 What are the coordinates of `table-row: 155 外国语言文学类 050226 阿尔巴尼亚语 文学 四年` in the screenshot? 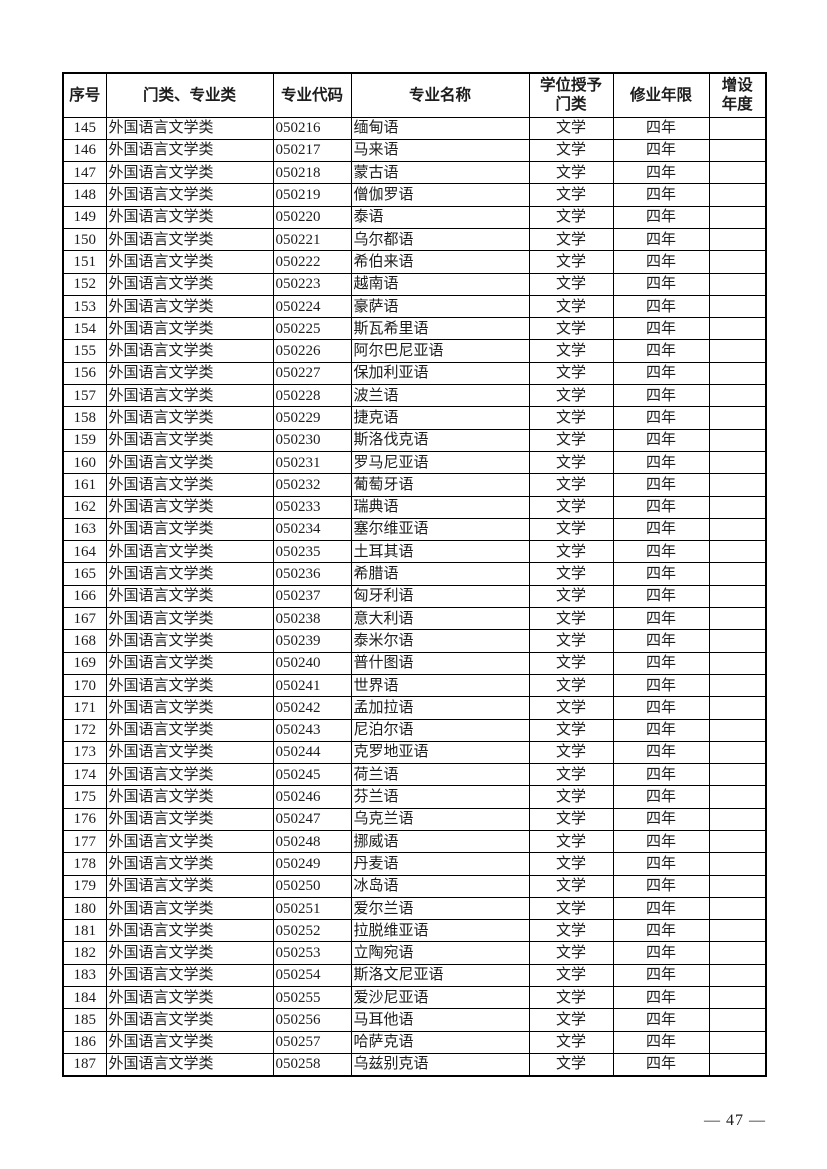 It's located at (414, 351).